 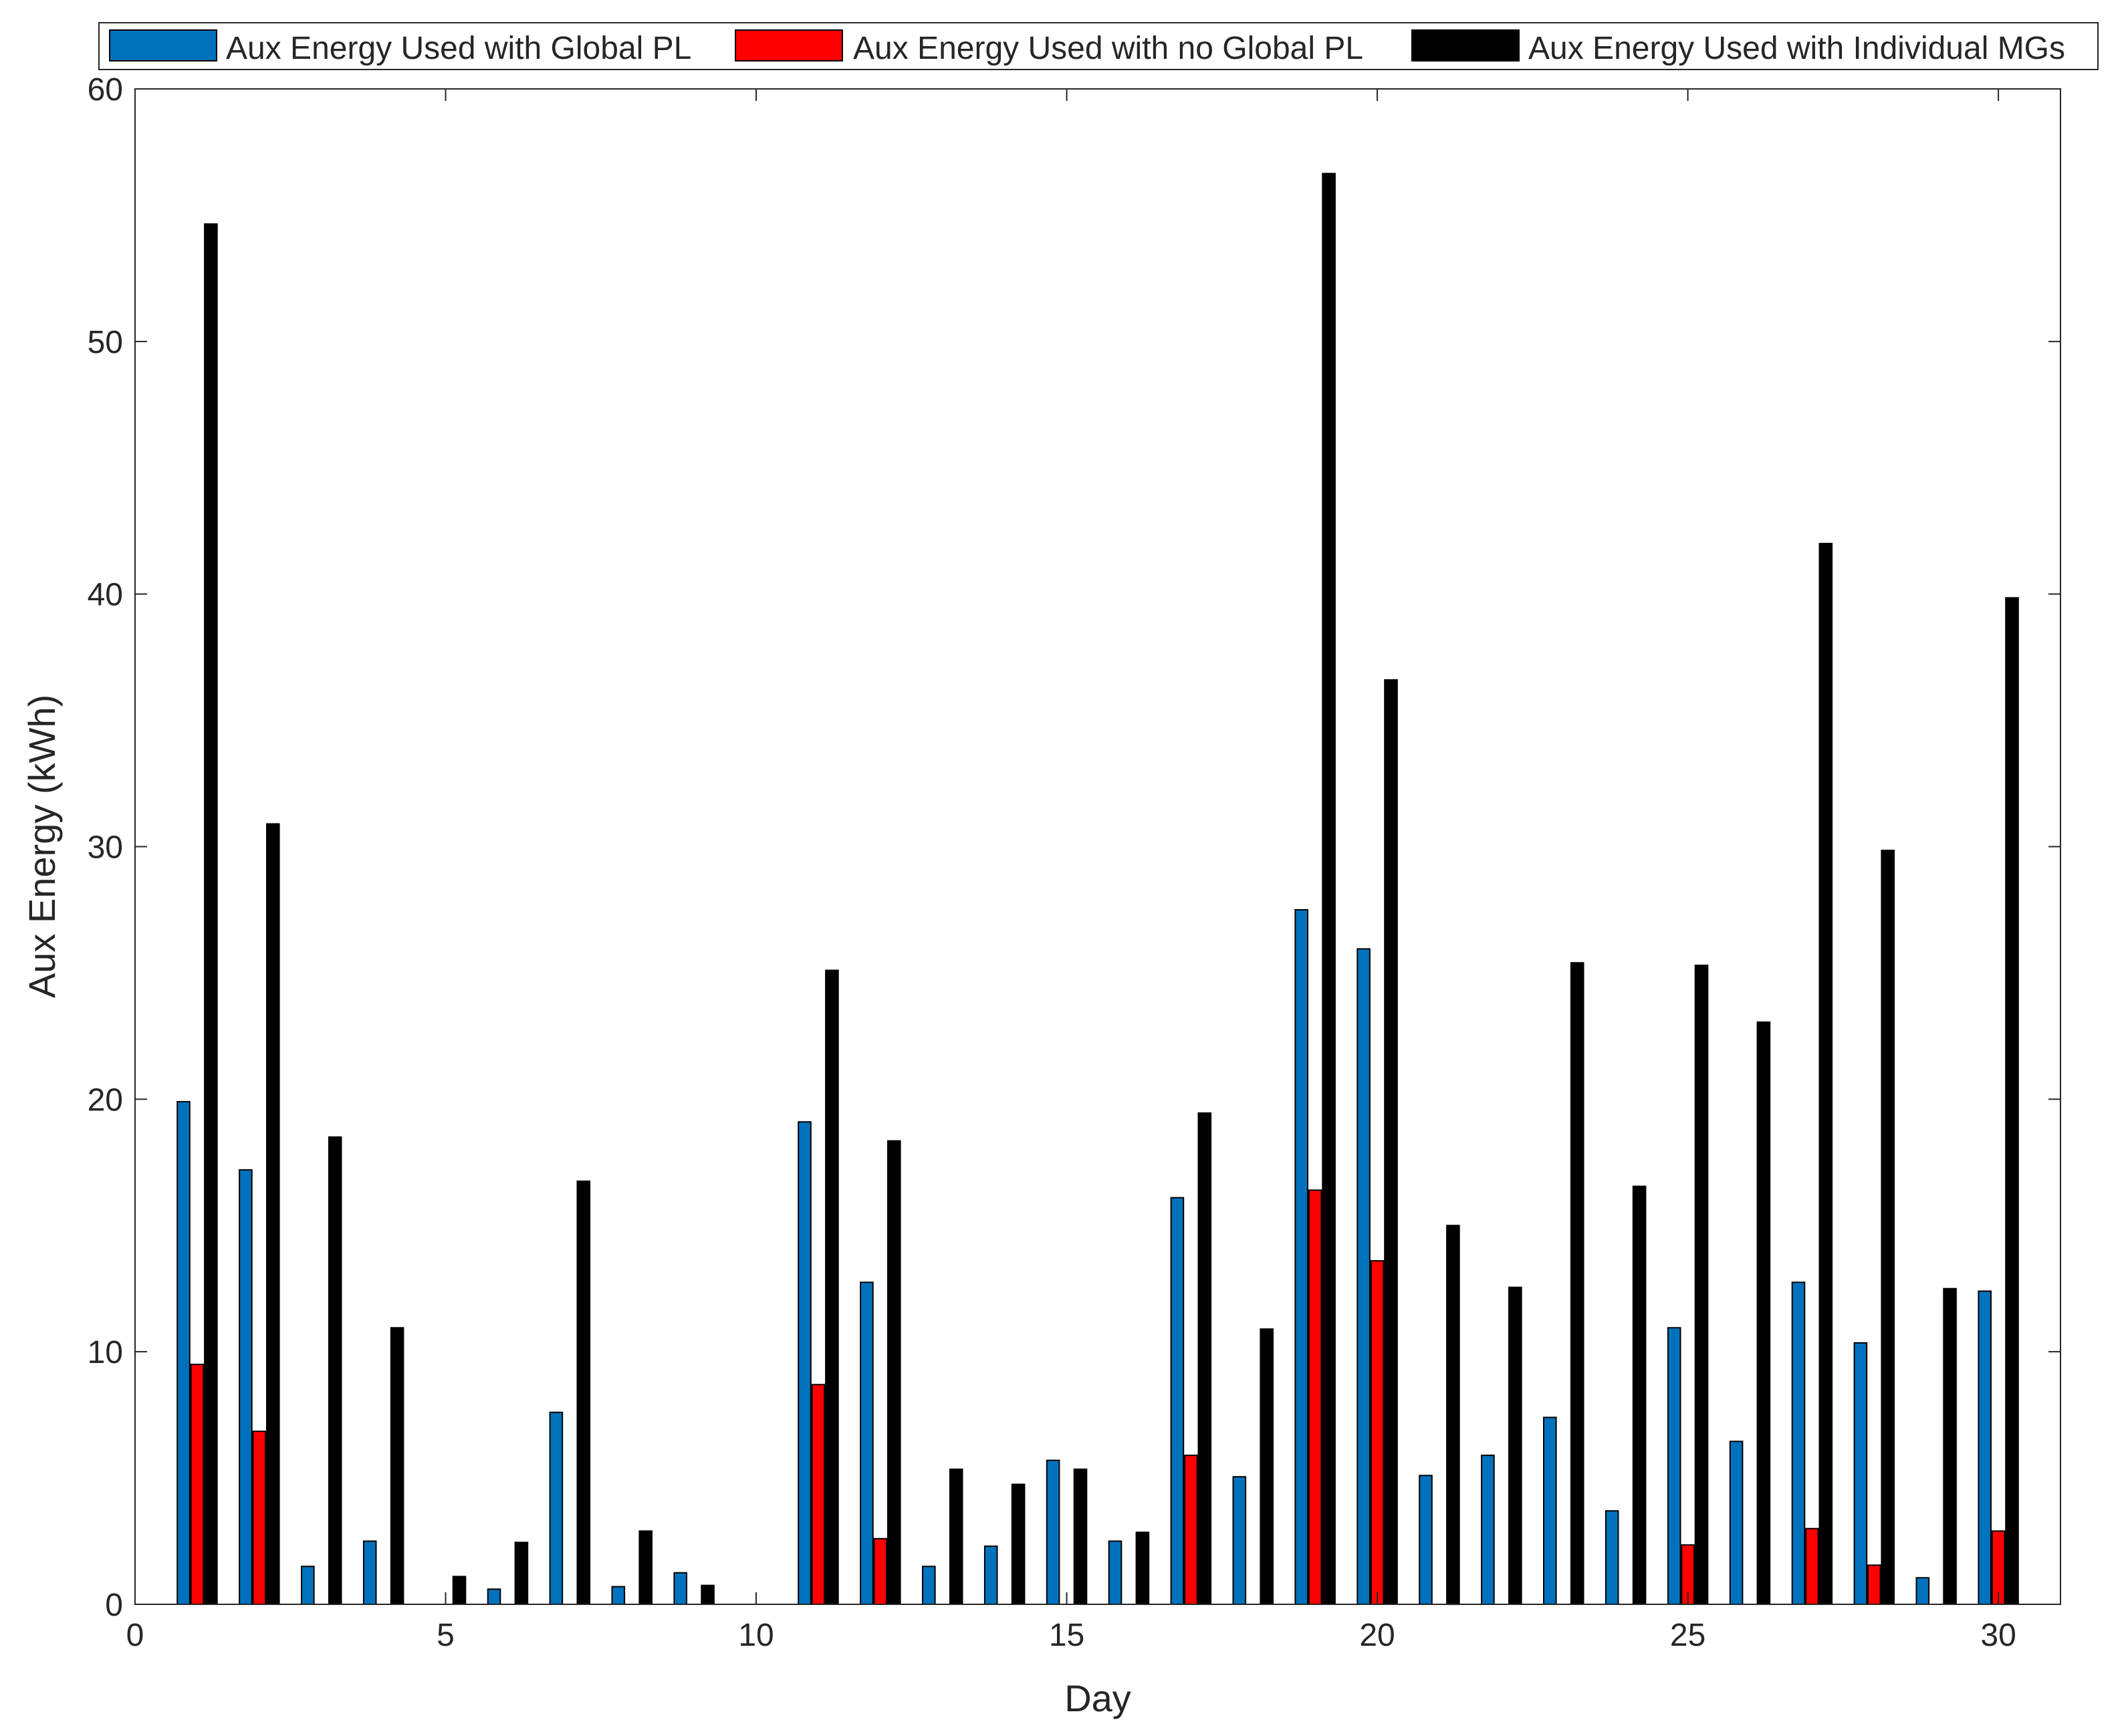 I want to click on y-tick-label: 30, so click(x=106, y=848).